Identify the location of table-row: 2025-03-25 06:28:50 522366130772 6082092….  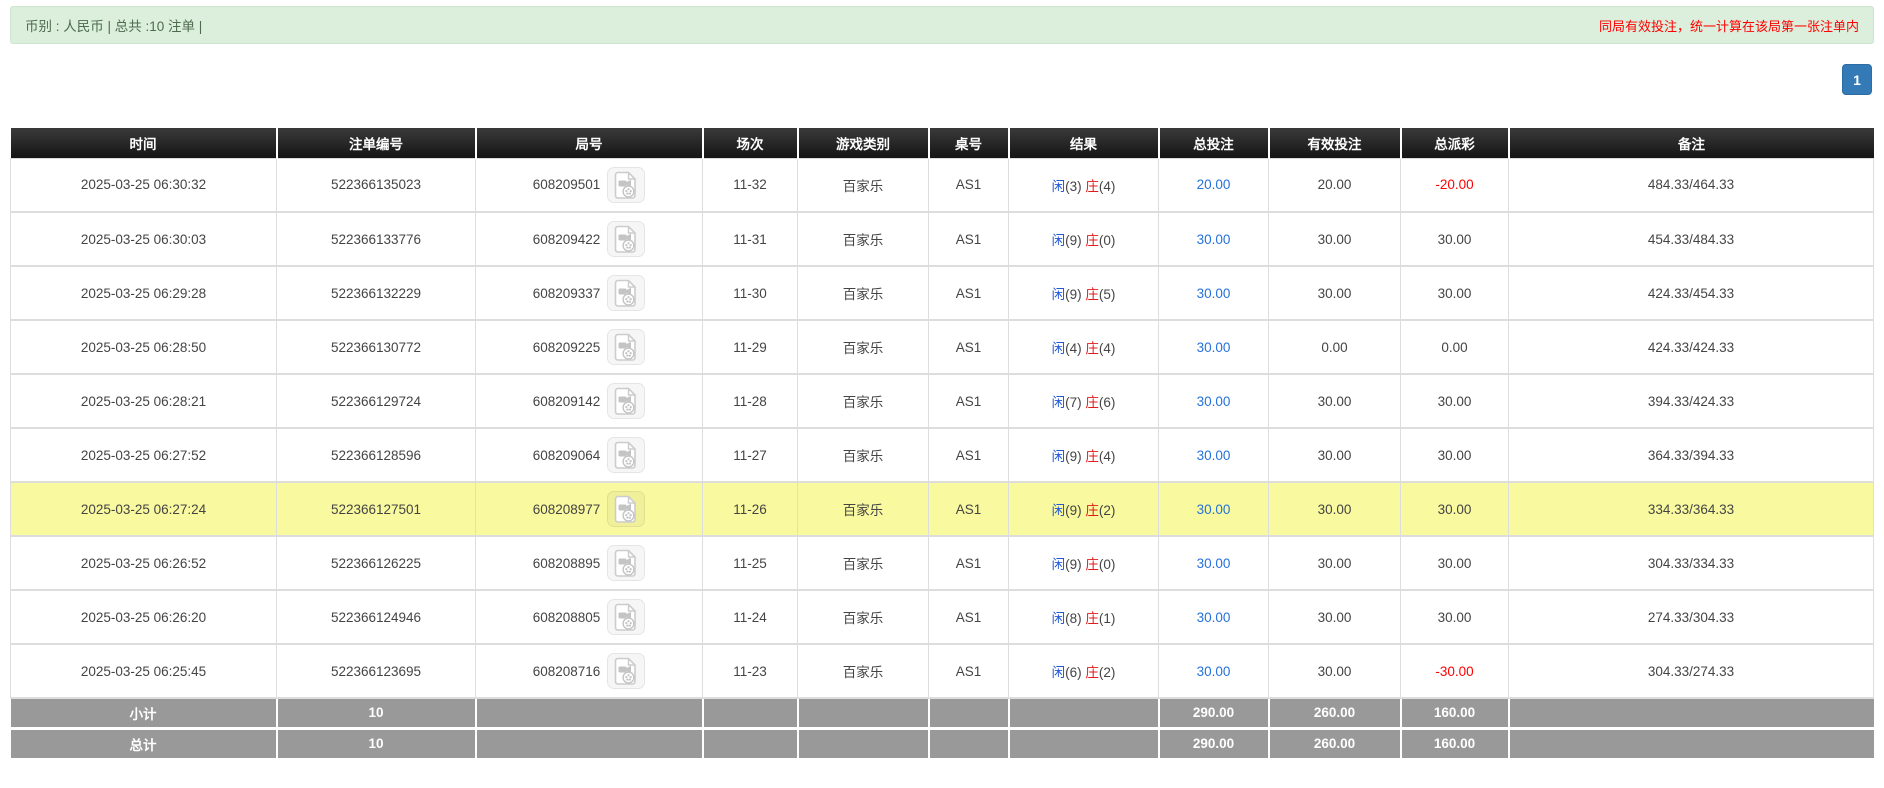
(942, 347).